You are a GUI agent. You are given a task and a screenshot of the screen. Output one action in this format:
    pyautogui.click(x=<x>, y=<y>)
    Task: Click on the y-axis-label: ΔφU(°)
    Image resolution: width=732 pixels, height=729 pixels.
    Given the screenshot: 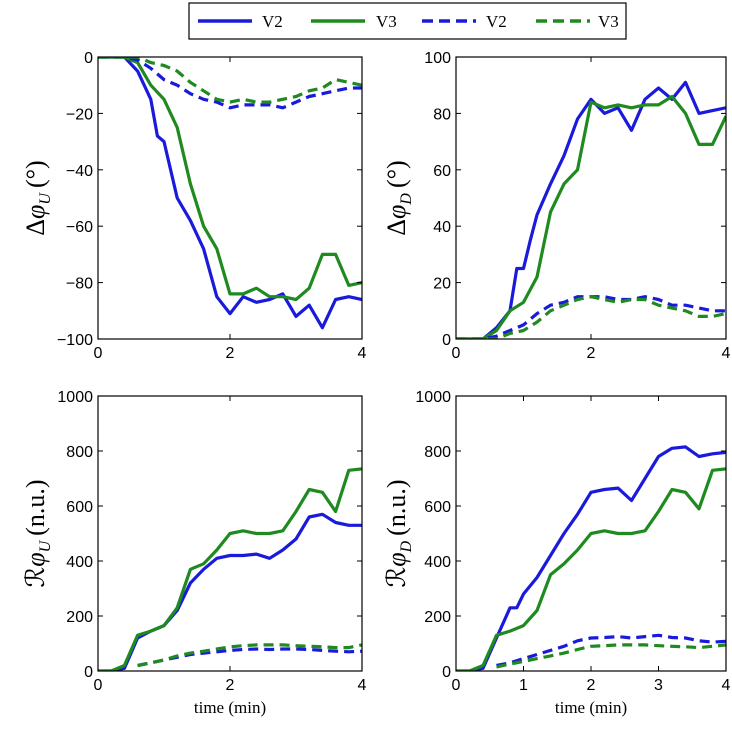 What is the action you would take?
    pyautogui.click(x=37, y=197)
    